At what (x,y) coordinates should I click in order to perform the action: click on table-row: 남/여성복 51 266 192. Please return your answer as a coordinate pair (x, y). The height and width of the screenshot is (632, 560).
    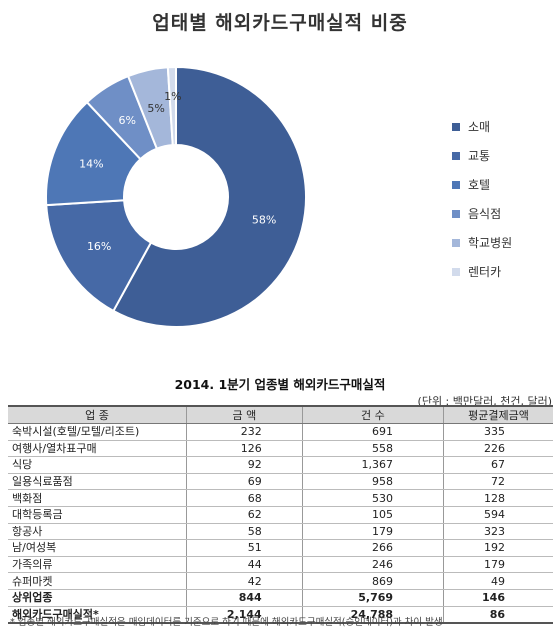
    Looking at the image, I should click on (280, 548).